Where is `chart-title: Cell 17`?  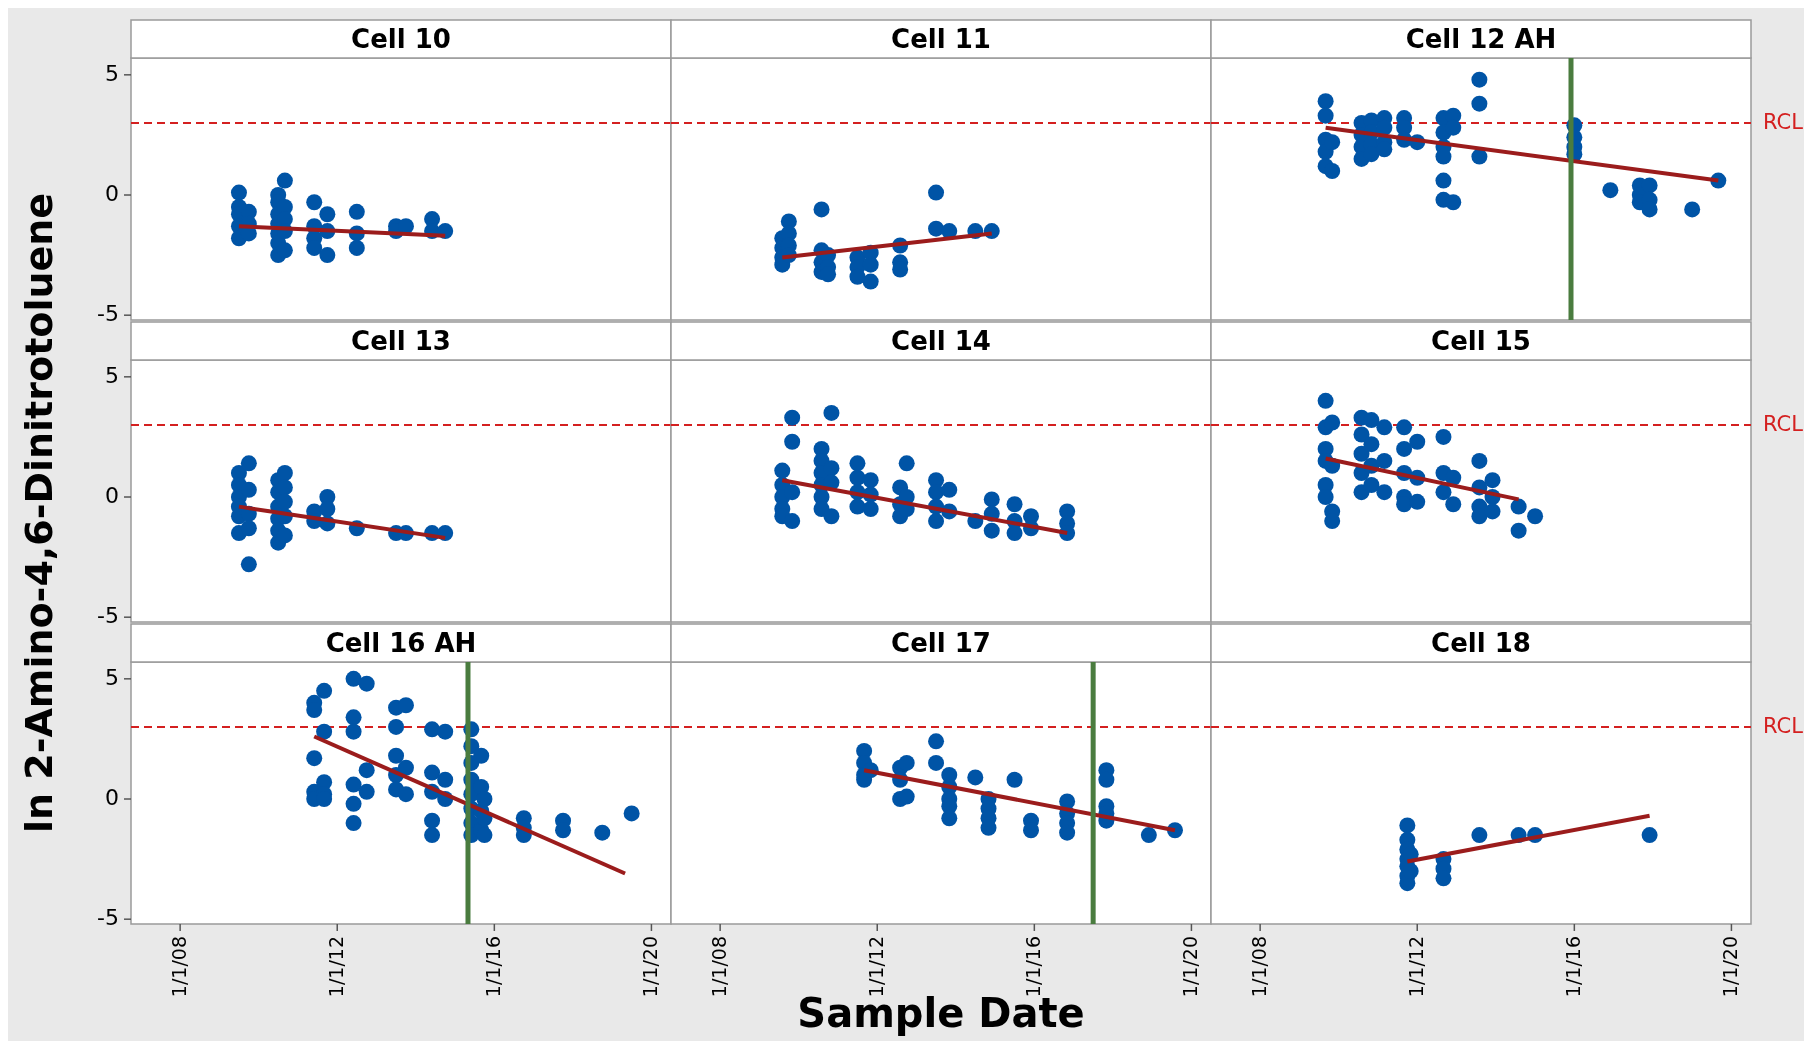
chart-title: Cell 17 is located at coordinates (941, 642).